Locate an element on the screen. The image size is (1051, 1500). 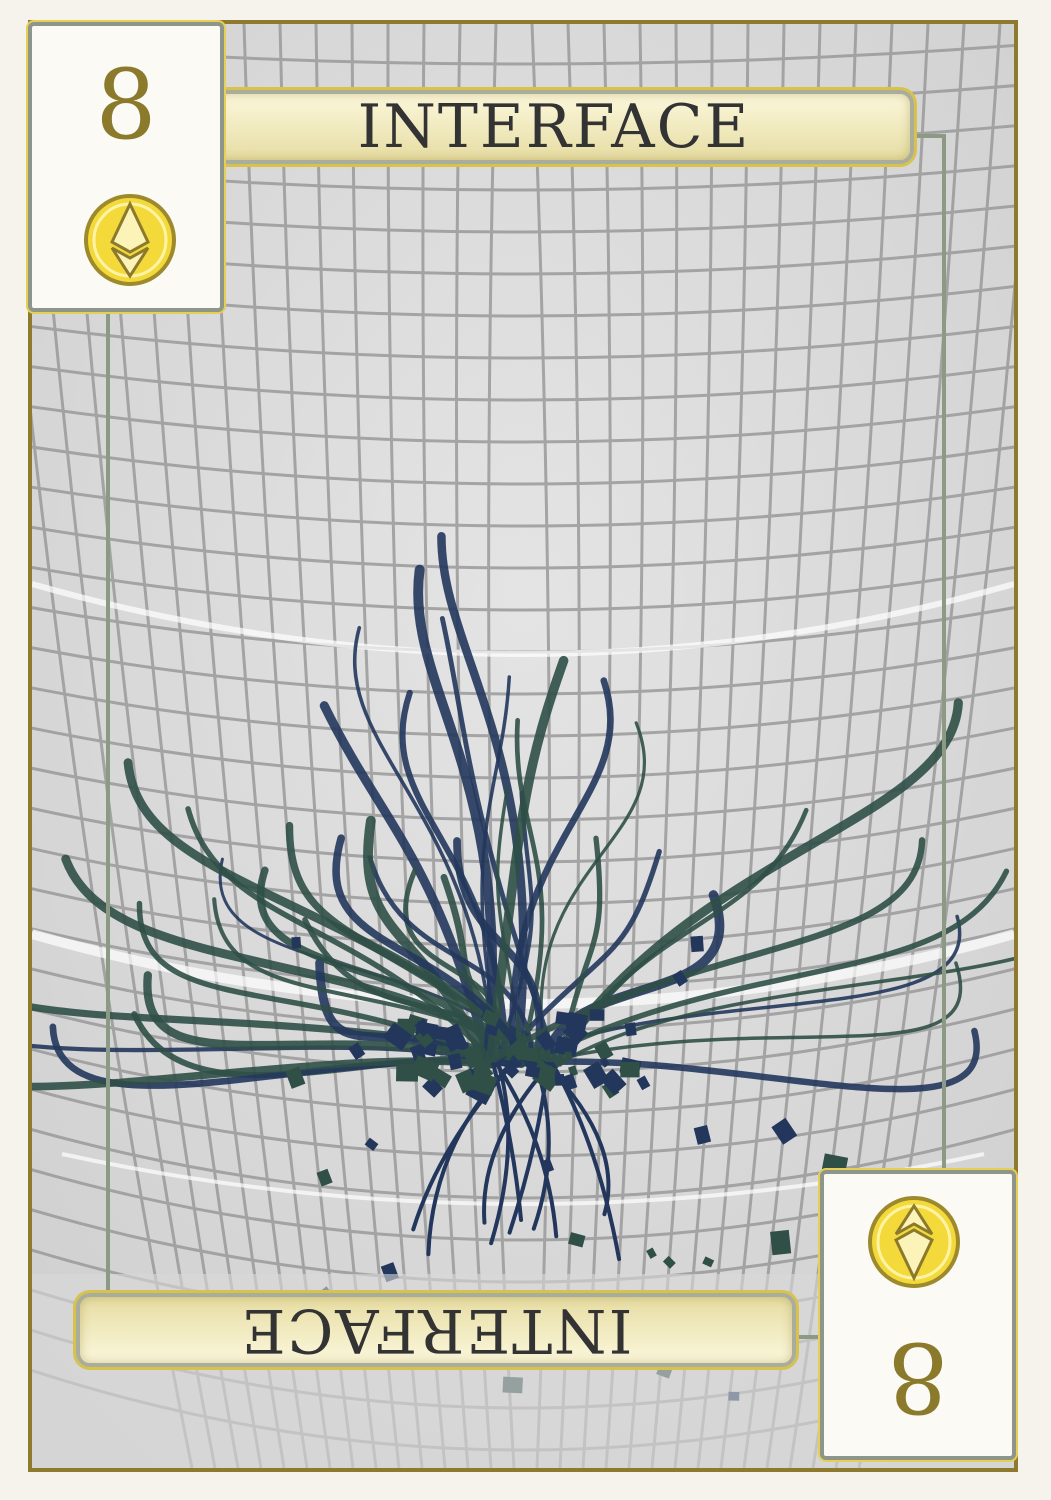
title-banner-top: INTERFACE is located at coordinates (554, 127).